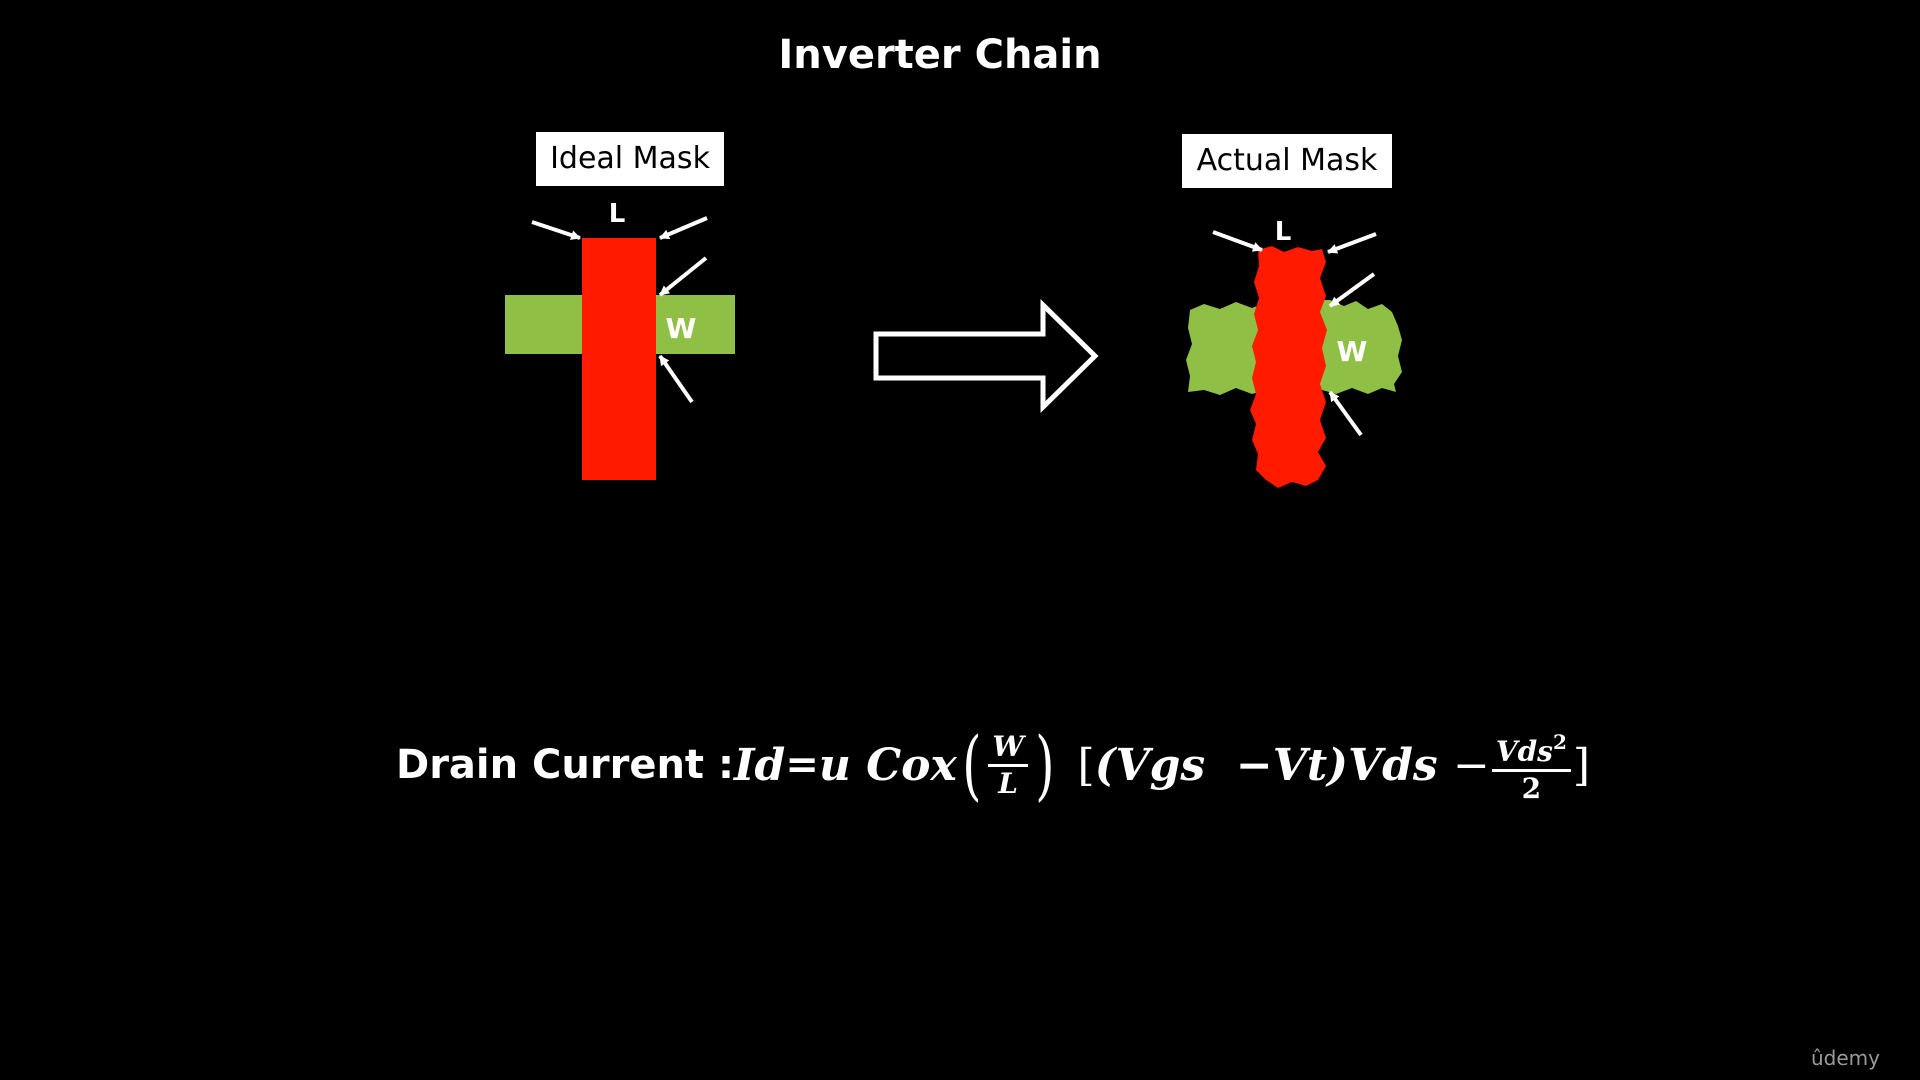  What do you see at coordinates (940, 55) in the screenshot?
I see `slide-title: Inverter Chain` at bounding box center [940, 55].